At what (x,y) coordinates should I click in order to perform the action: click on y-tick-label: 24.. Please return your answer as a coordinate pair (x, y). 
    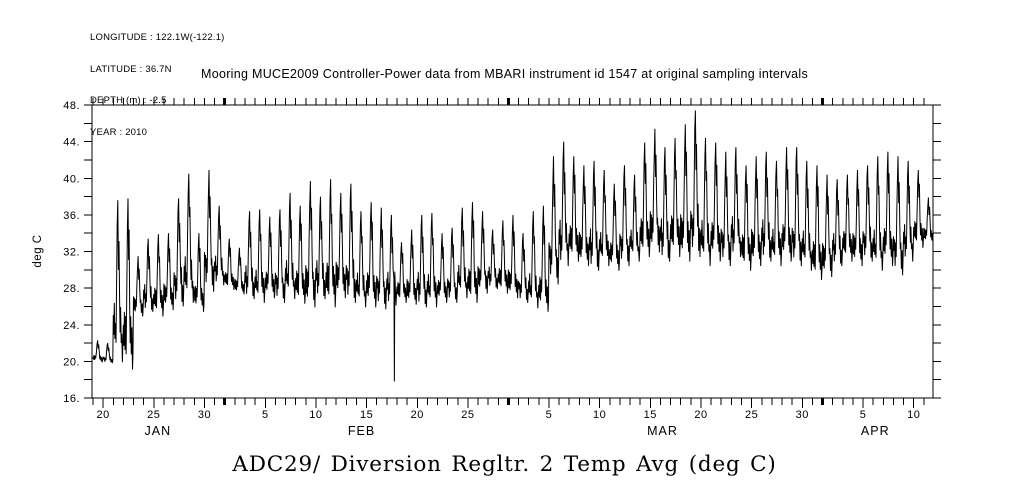
    Looking at the image, I should click on (71, 326).